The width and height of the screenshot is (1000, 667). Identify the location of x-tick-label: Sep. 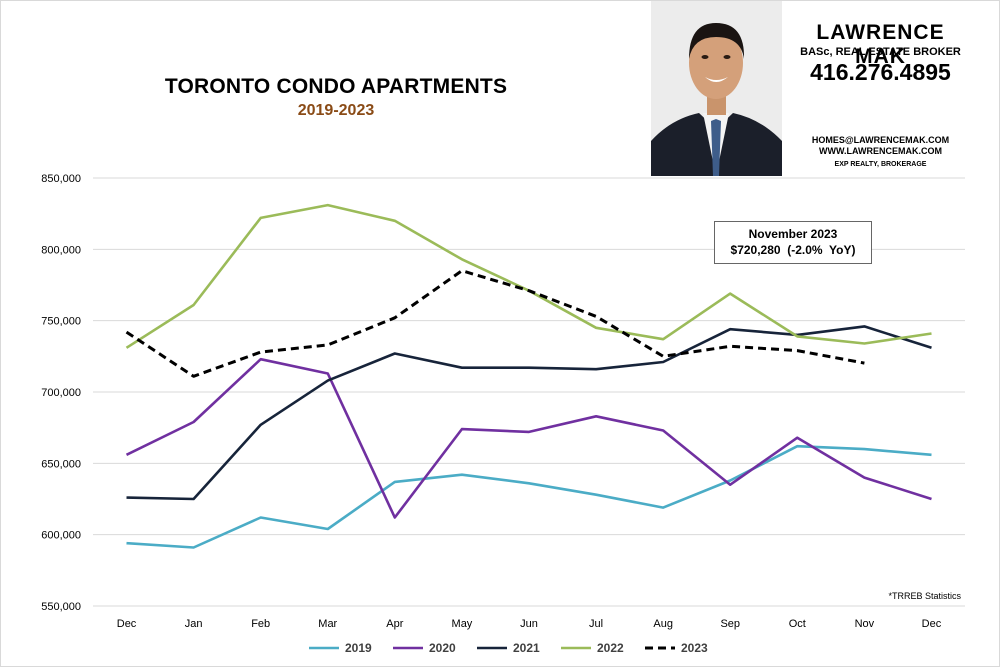
(730, 624).